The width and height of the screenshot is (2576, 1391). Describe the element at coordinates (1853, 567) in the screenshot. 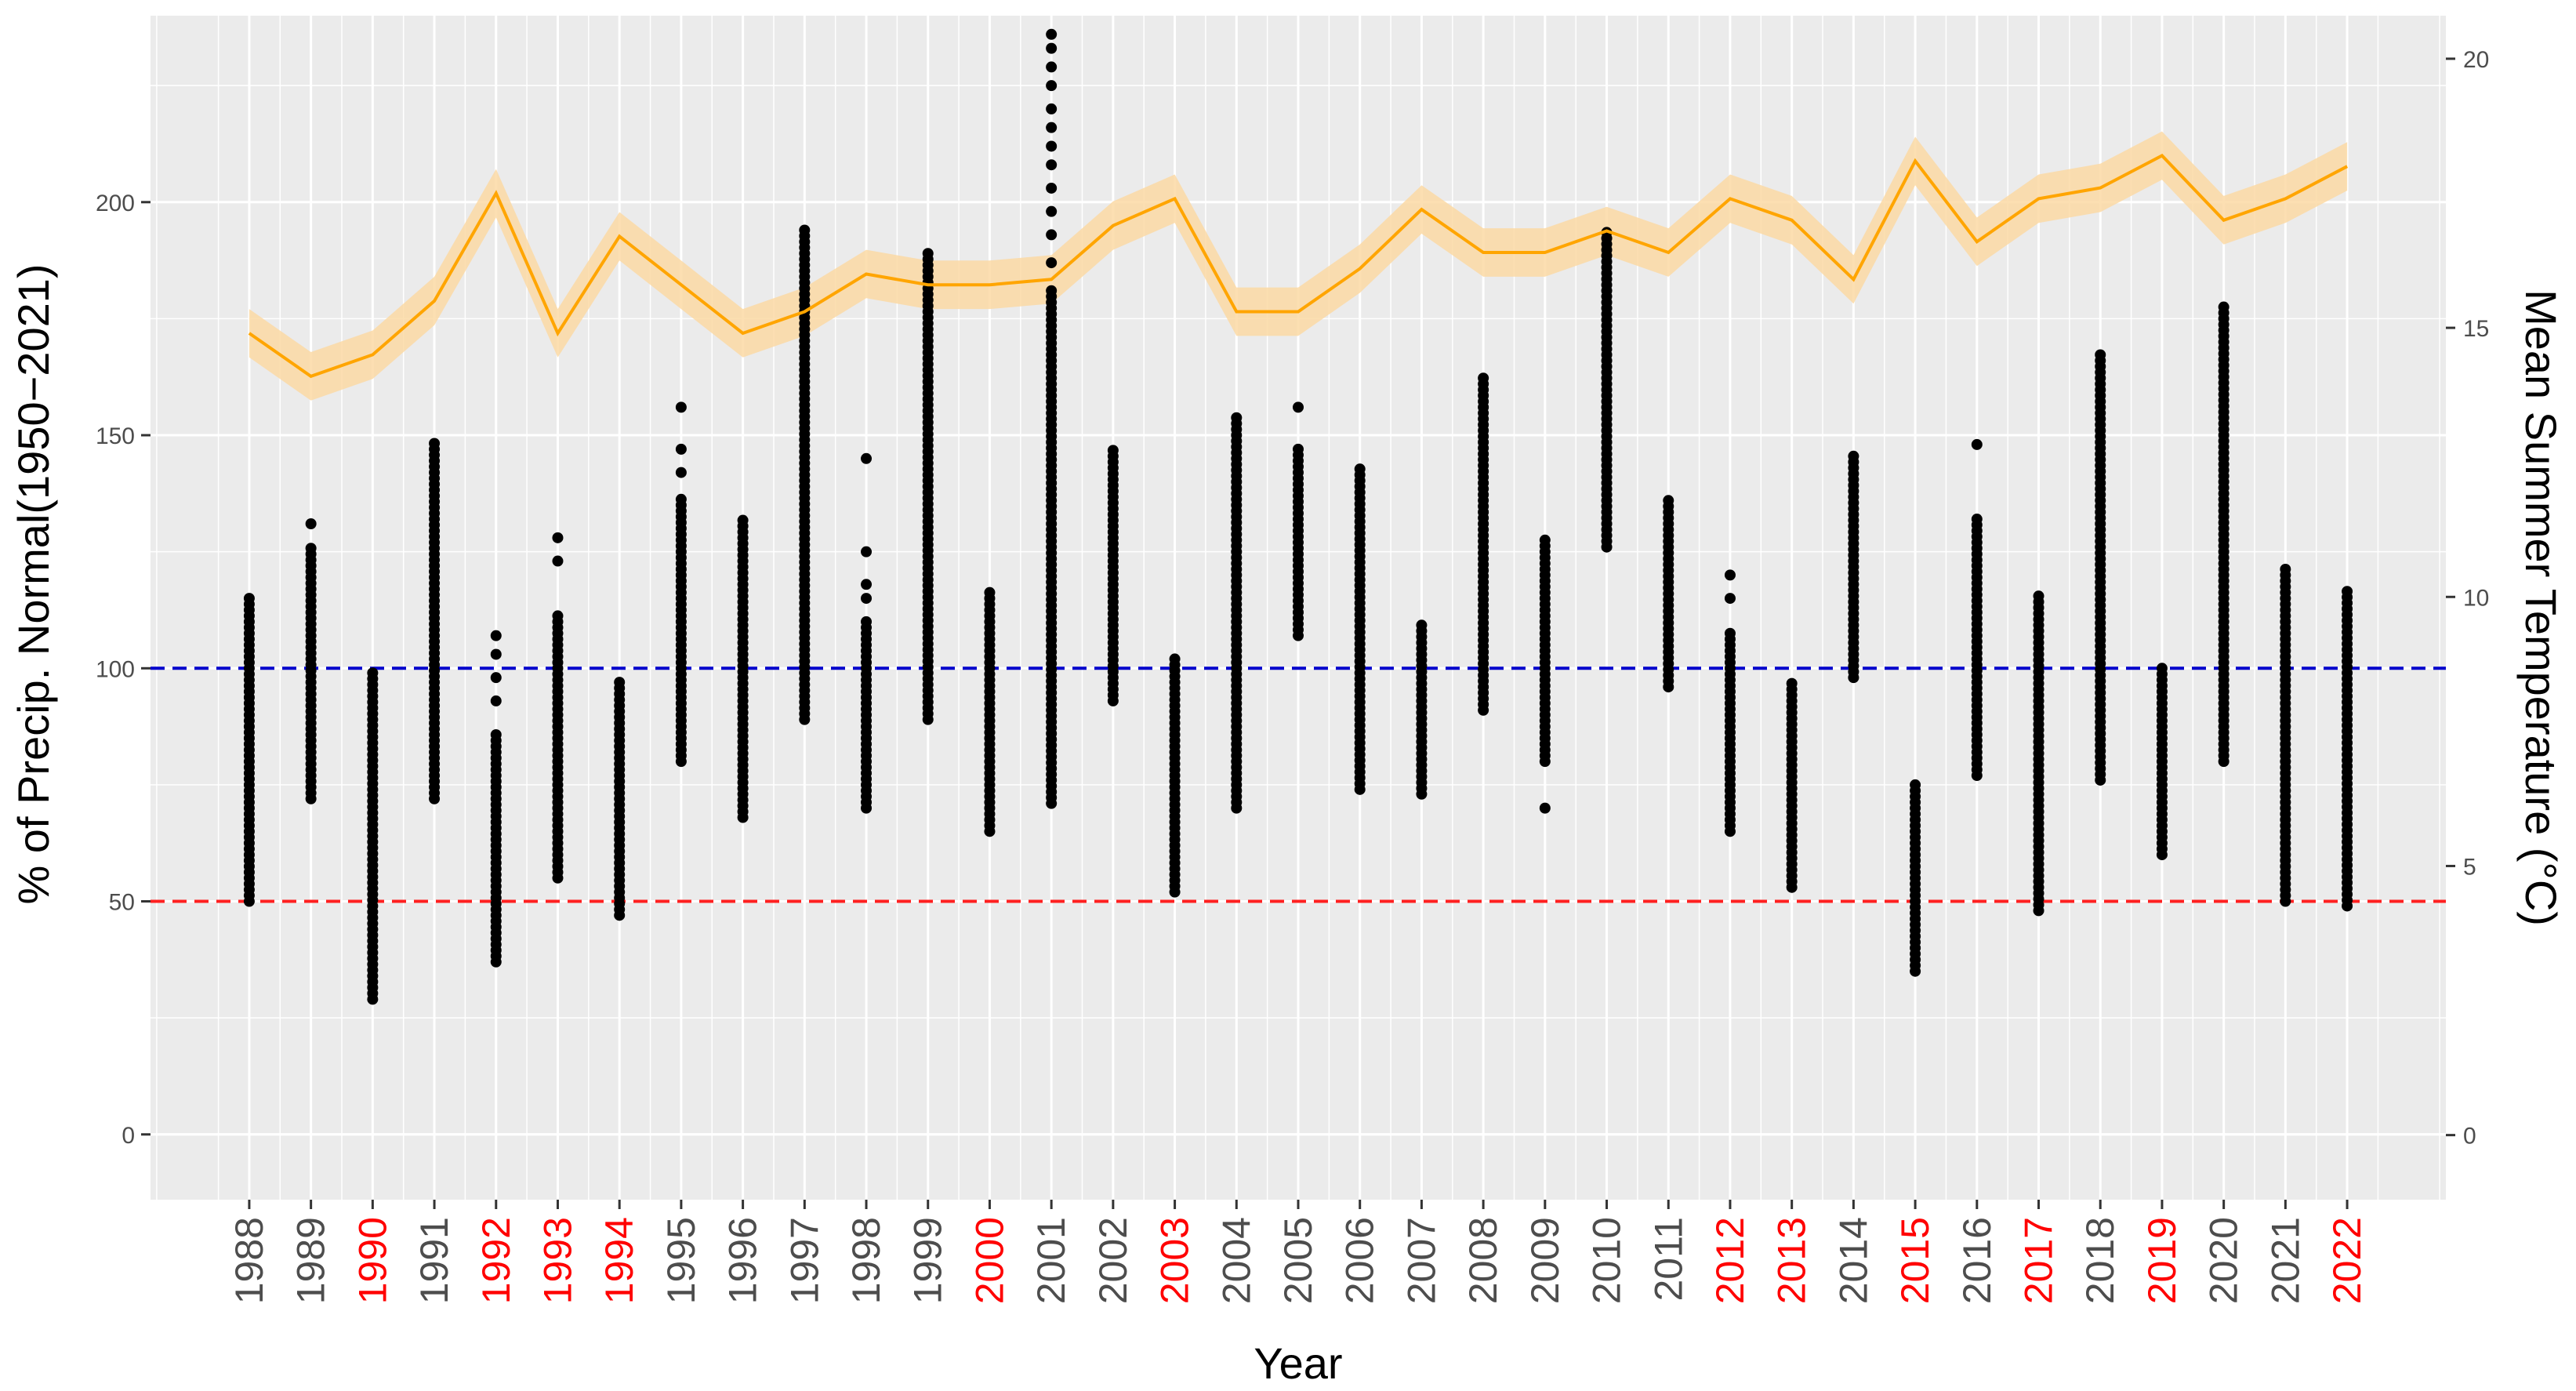

I see `precip-points-2014` at that location.